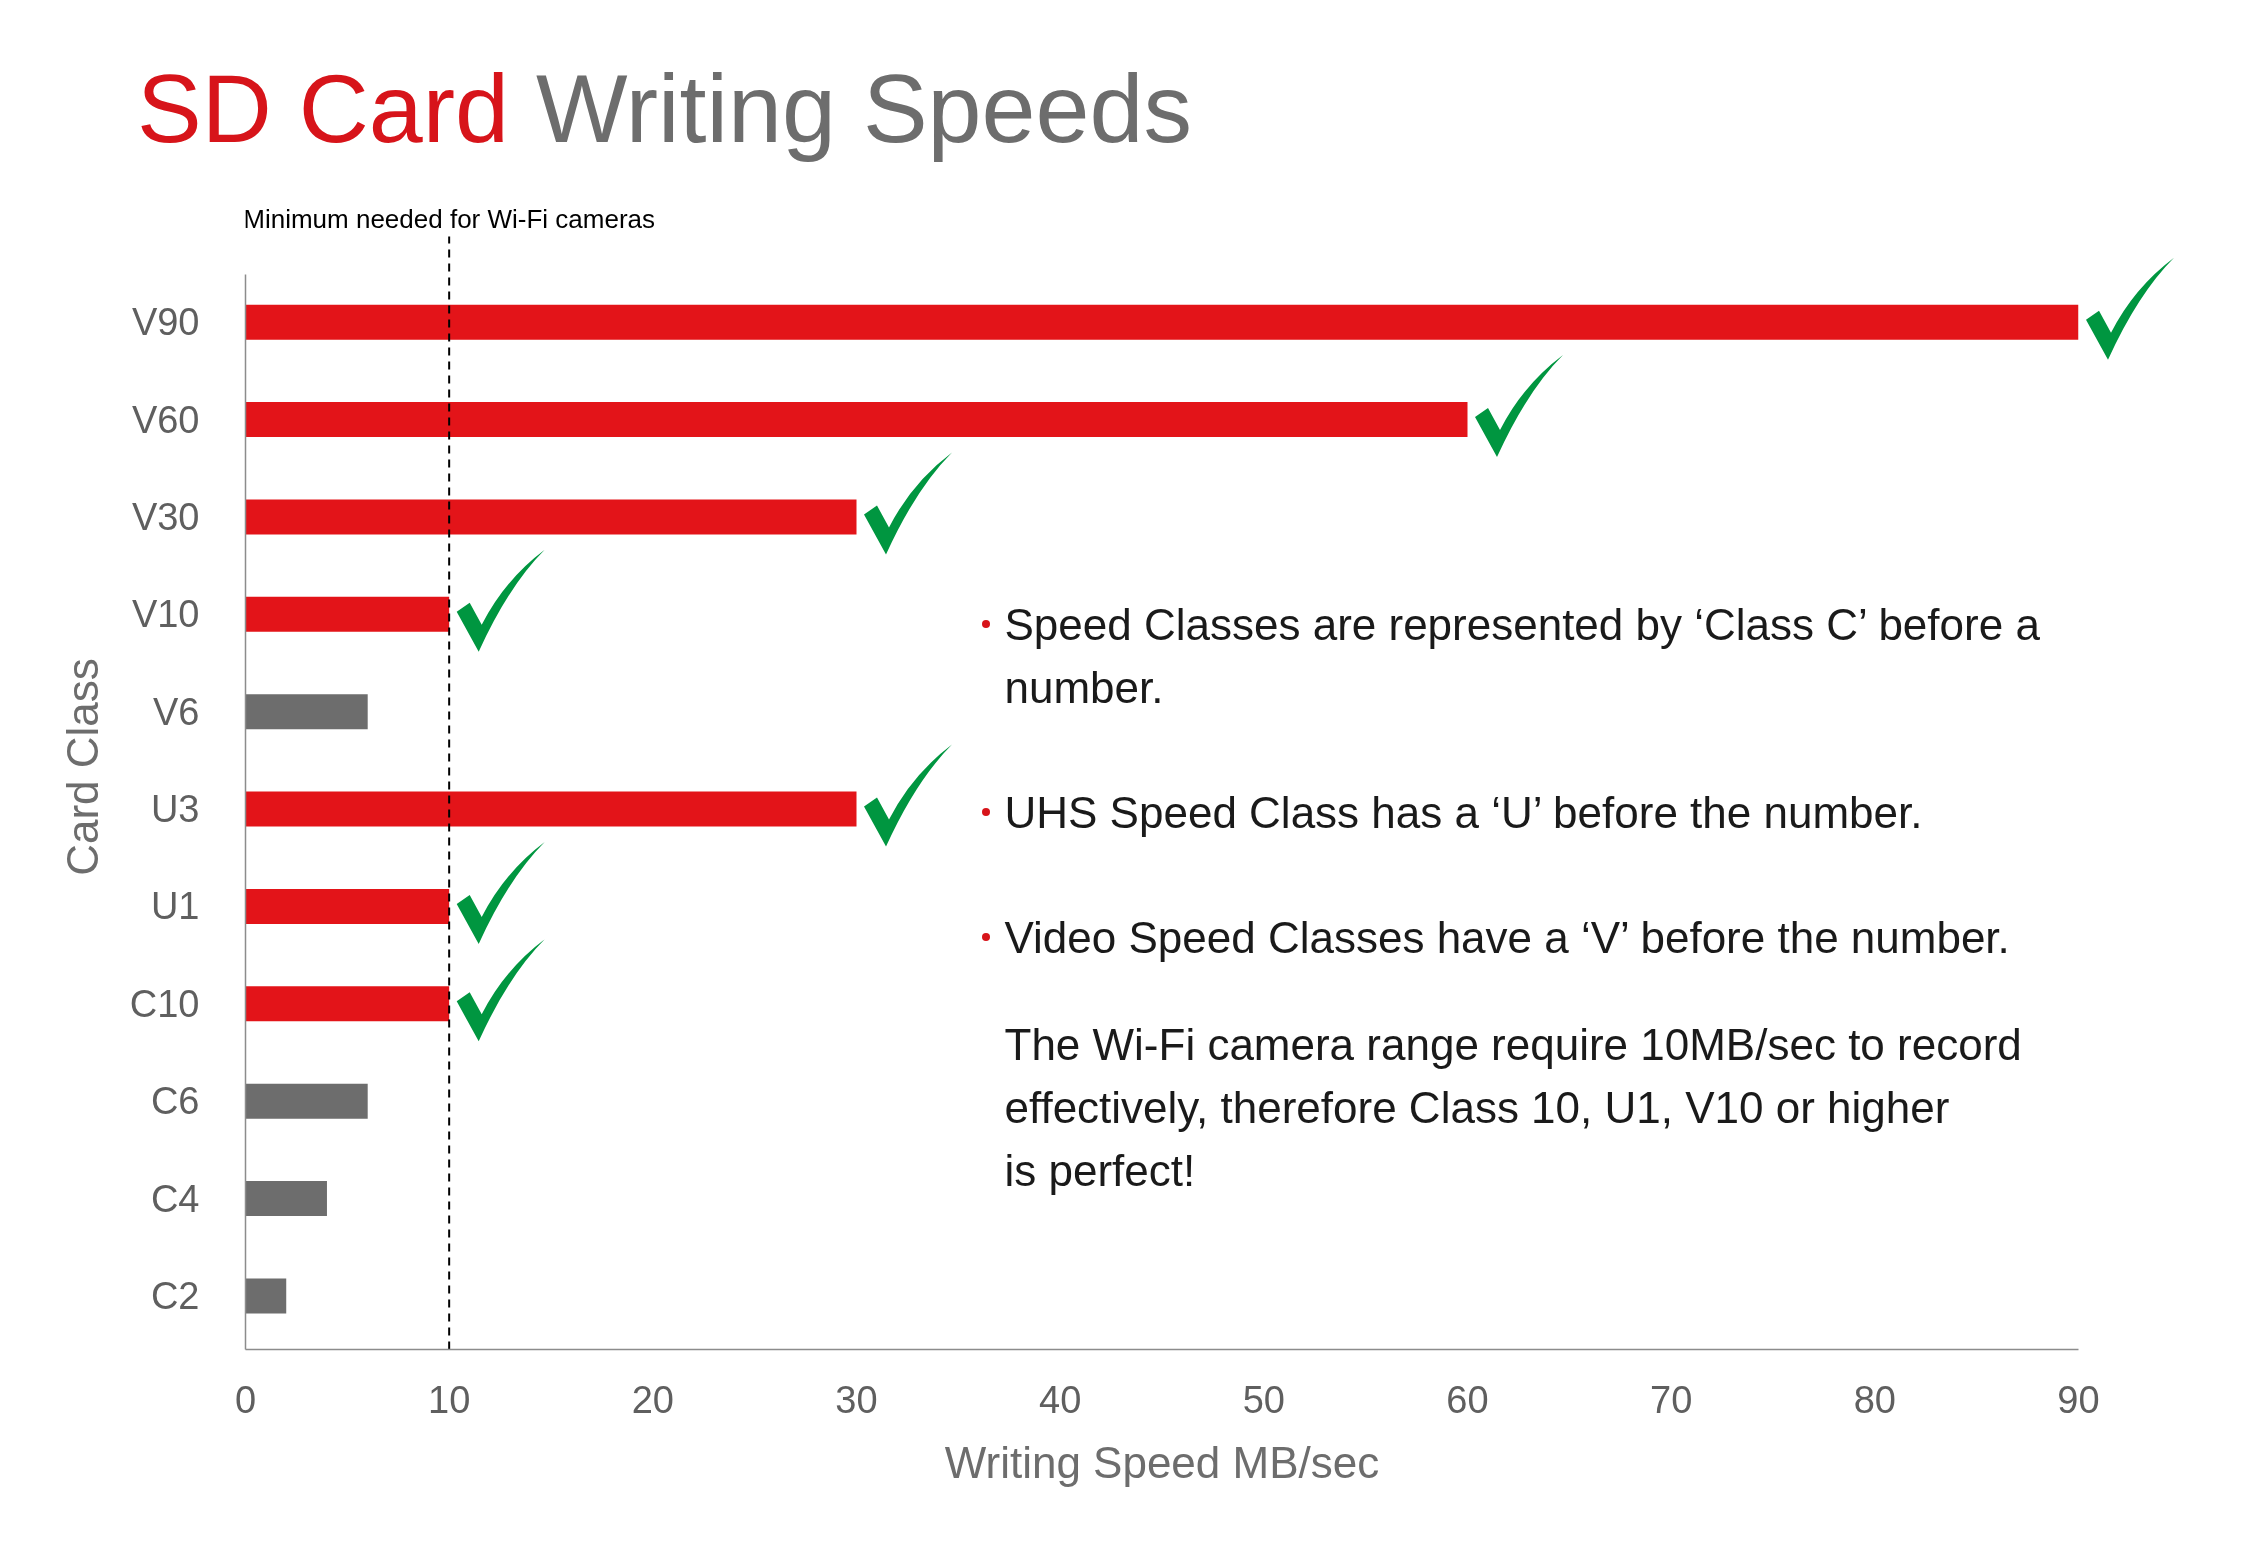 The width and height of the screenshot is (2263, 1551). I want to click on annotation: Speed Classes are represented by ‘Class C’ before a number., so click(1522, 656).